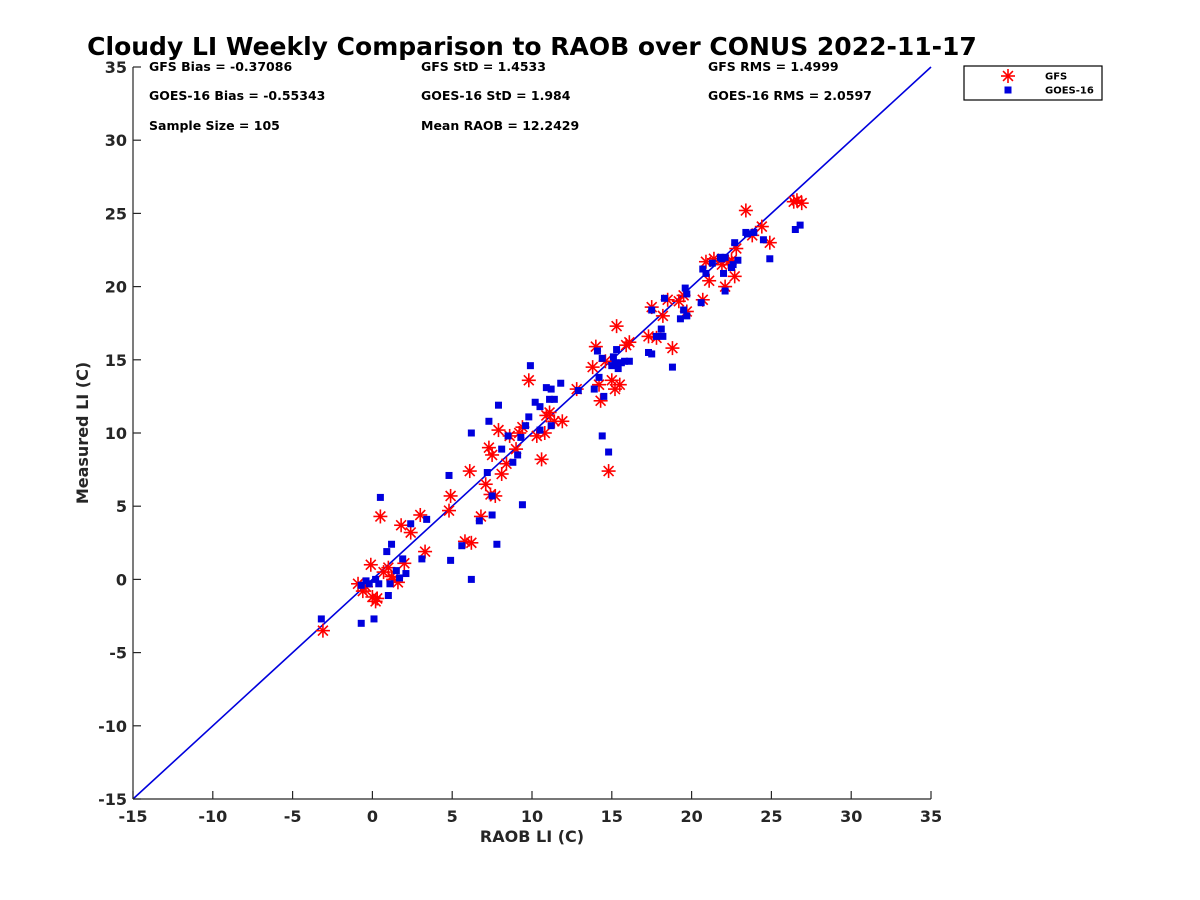 Image resolution: width=1200 pixels, height=900 pixels. Describe the element at coordinates (1069, 91) in the screenshot. I see `legend-label-goes-16: GOES-16` at that location.